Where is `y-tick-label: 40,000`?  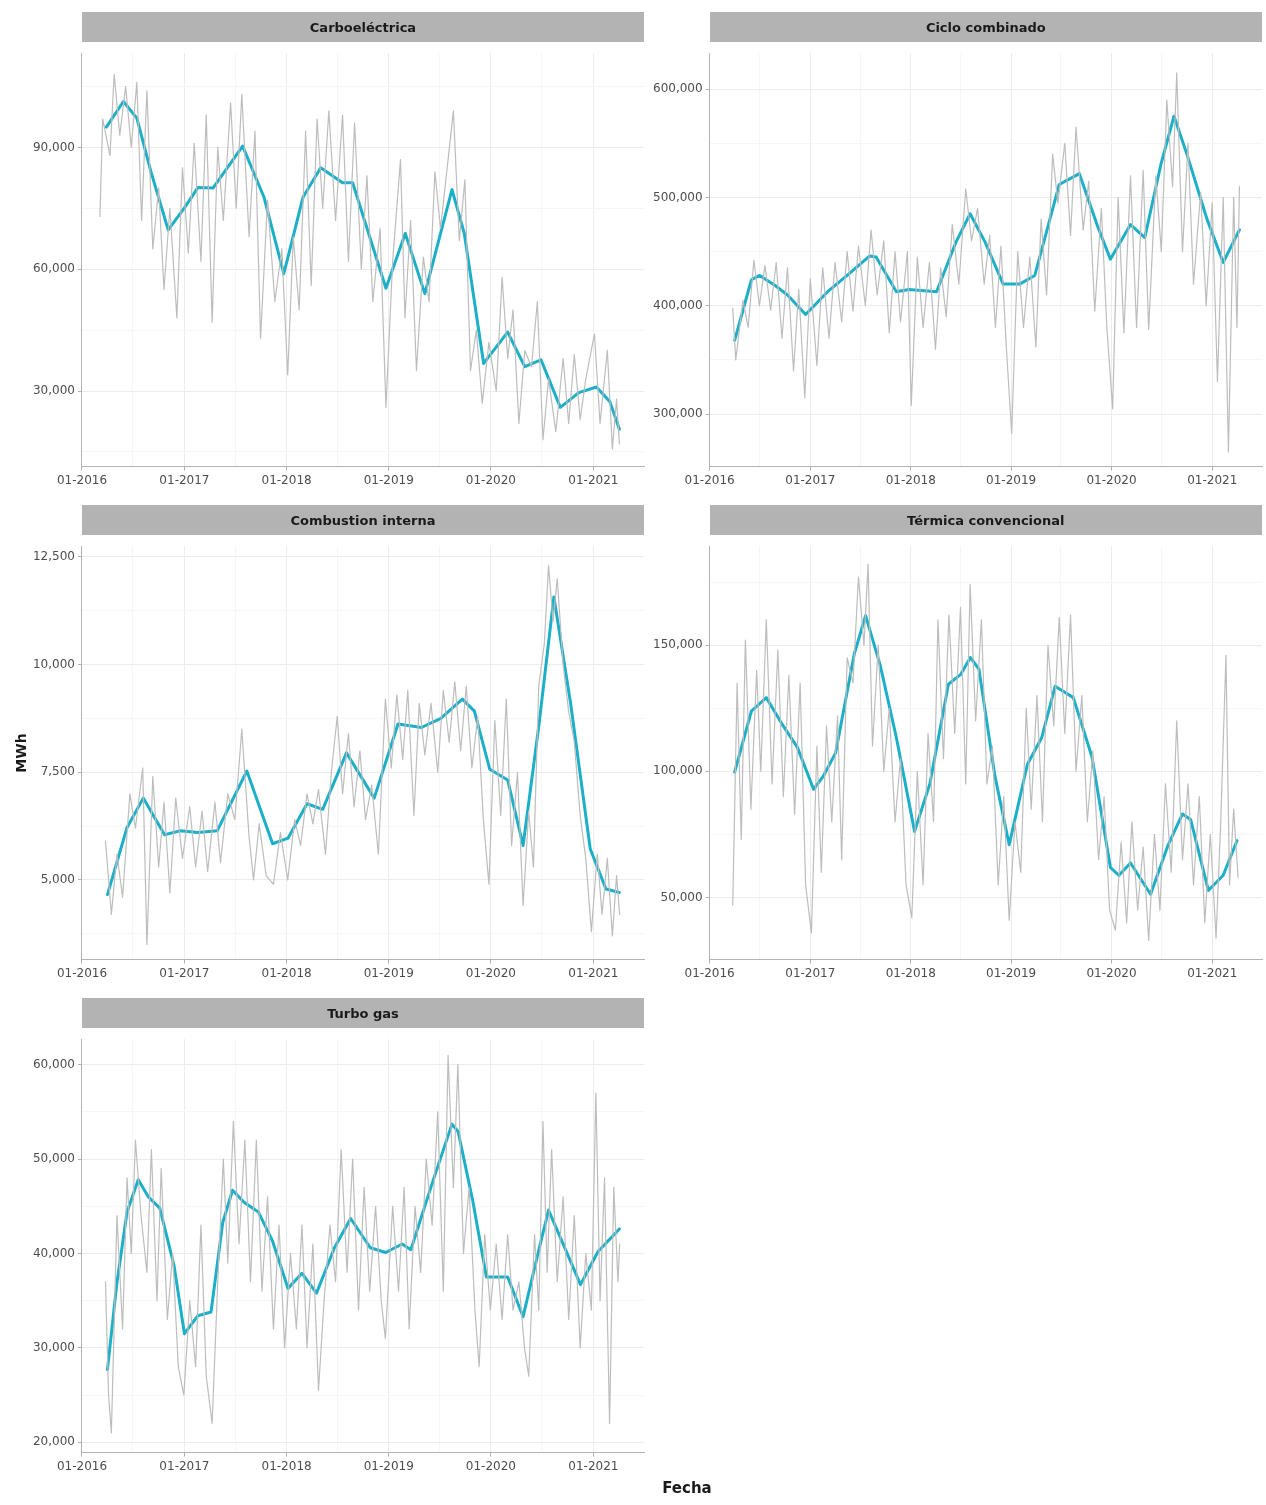
y-tick-label: 40,000 is located at coordinates (53, 1252).